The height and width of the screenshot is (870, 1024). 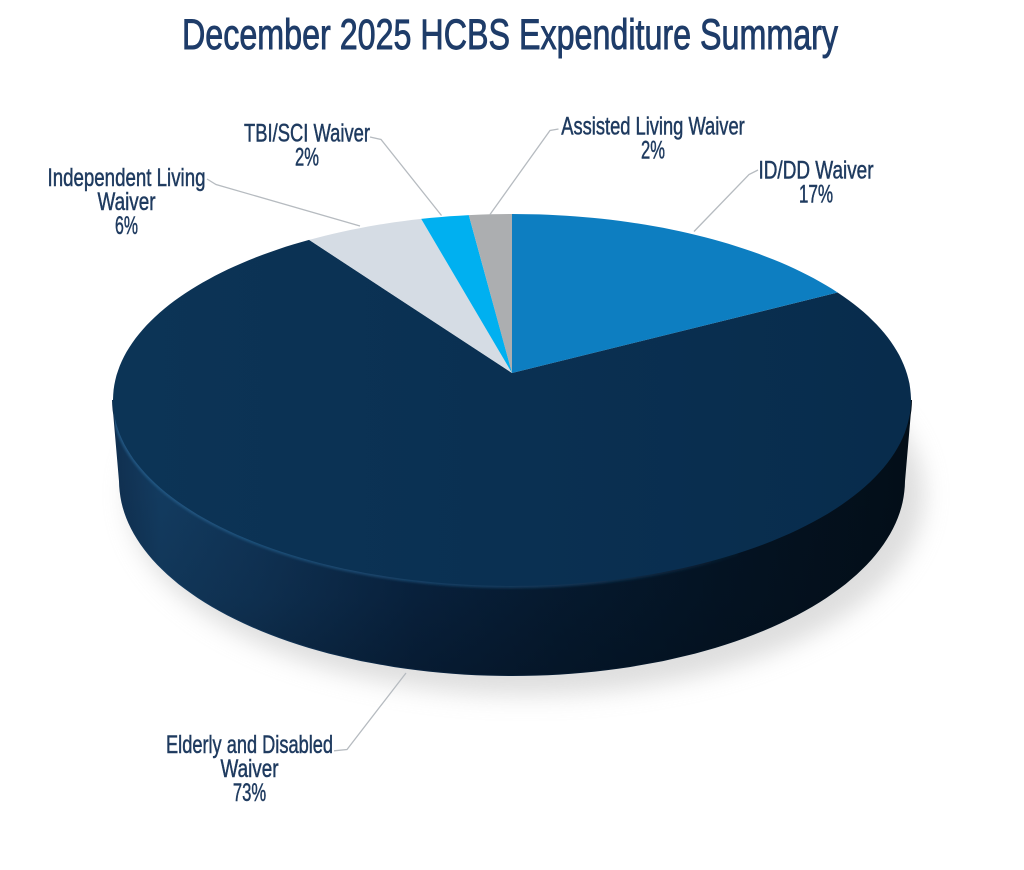 I want to click on svg-text: 17%, so click(x=816, y=195).